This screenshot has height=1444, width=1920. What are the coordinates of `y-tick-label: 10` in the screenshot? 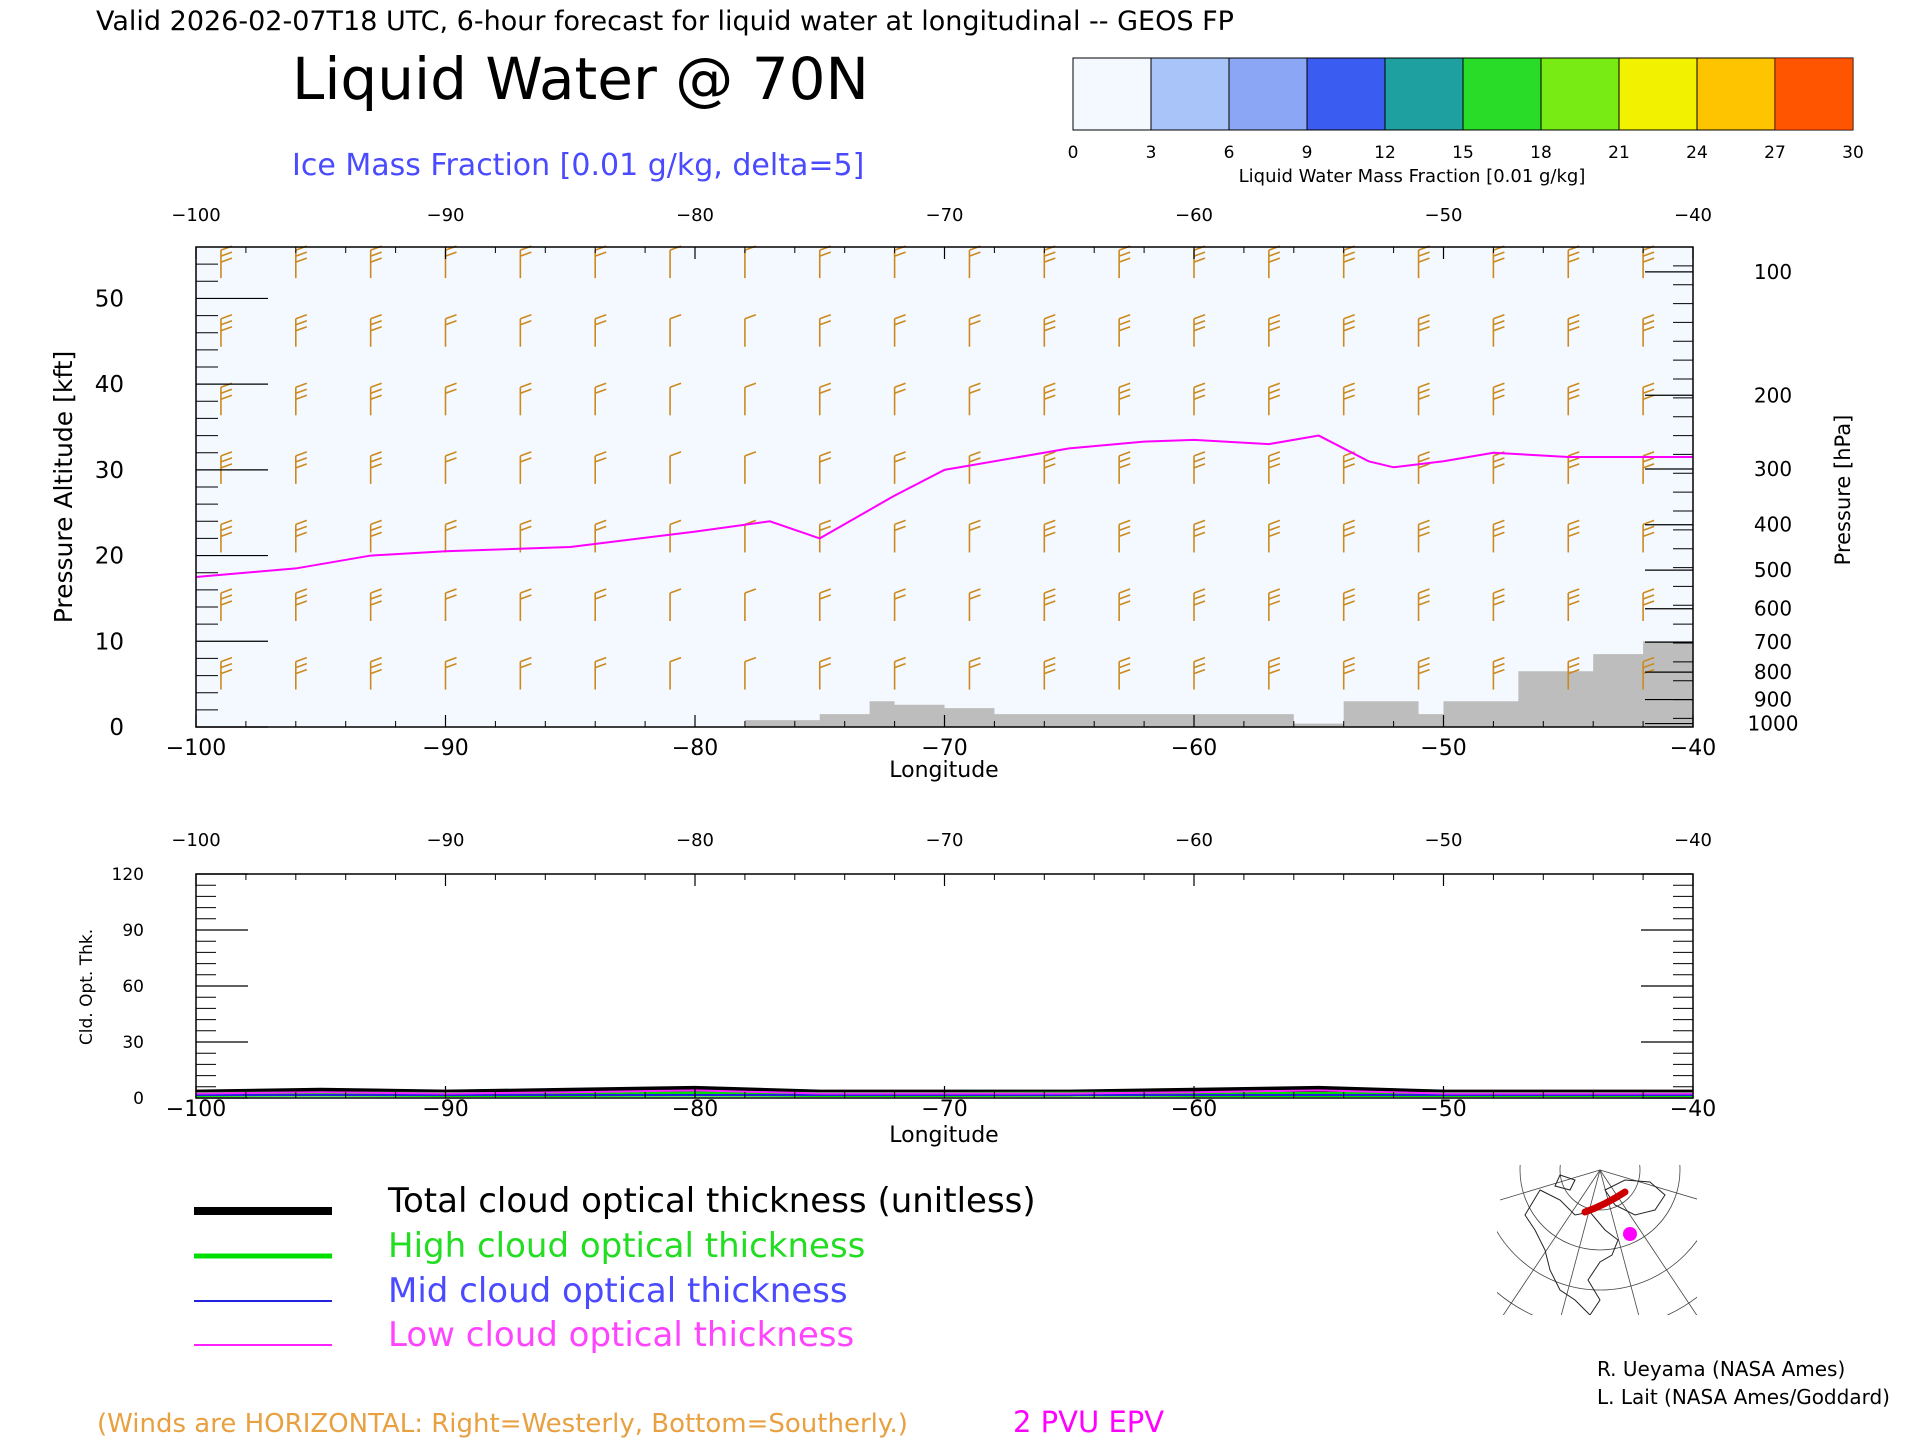 It's located at (109, 642).